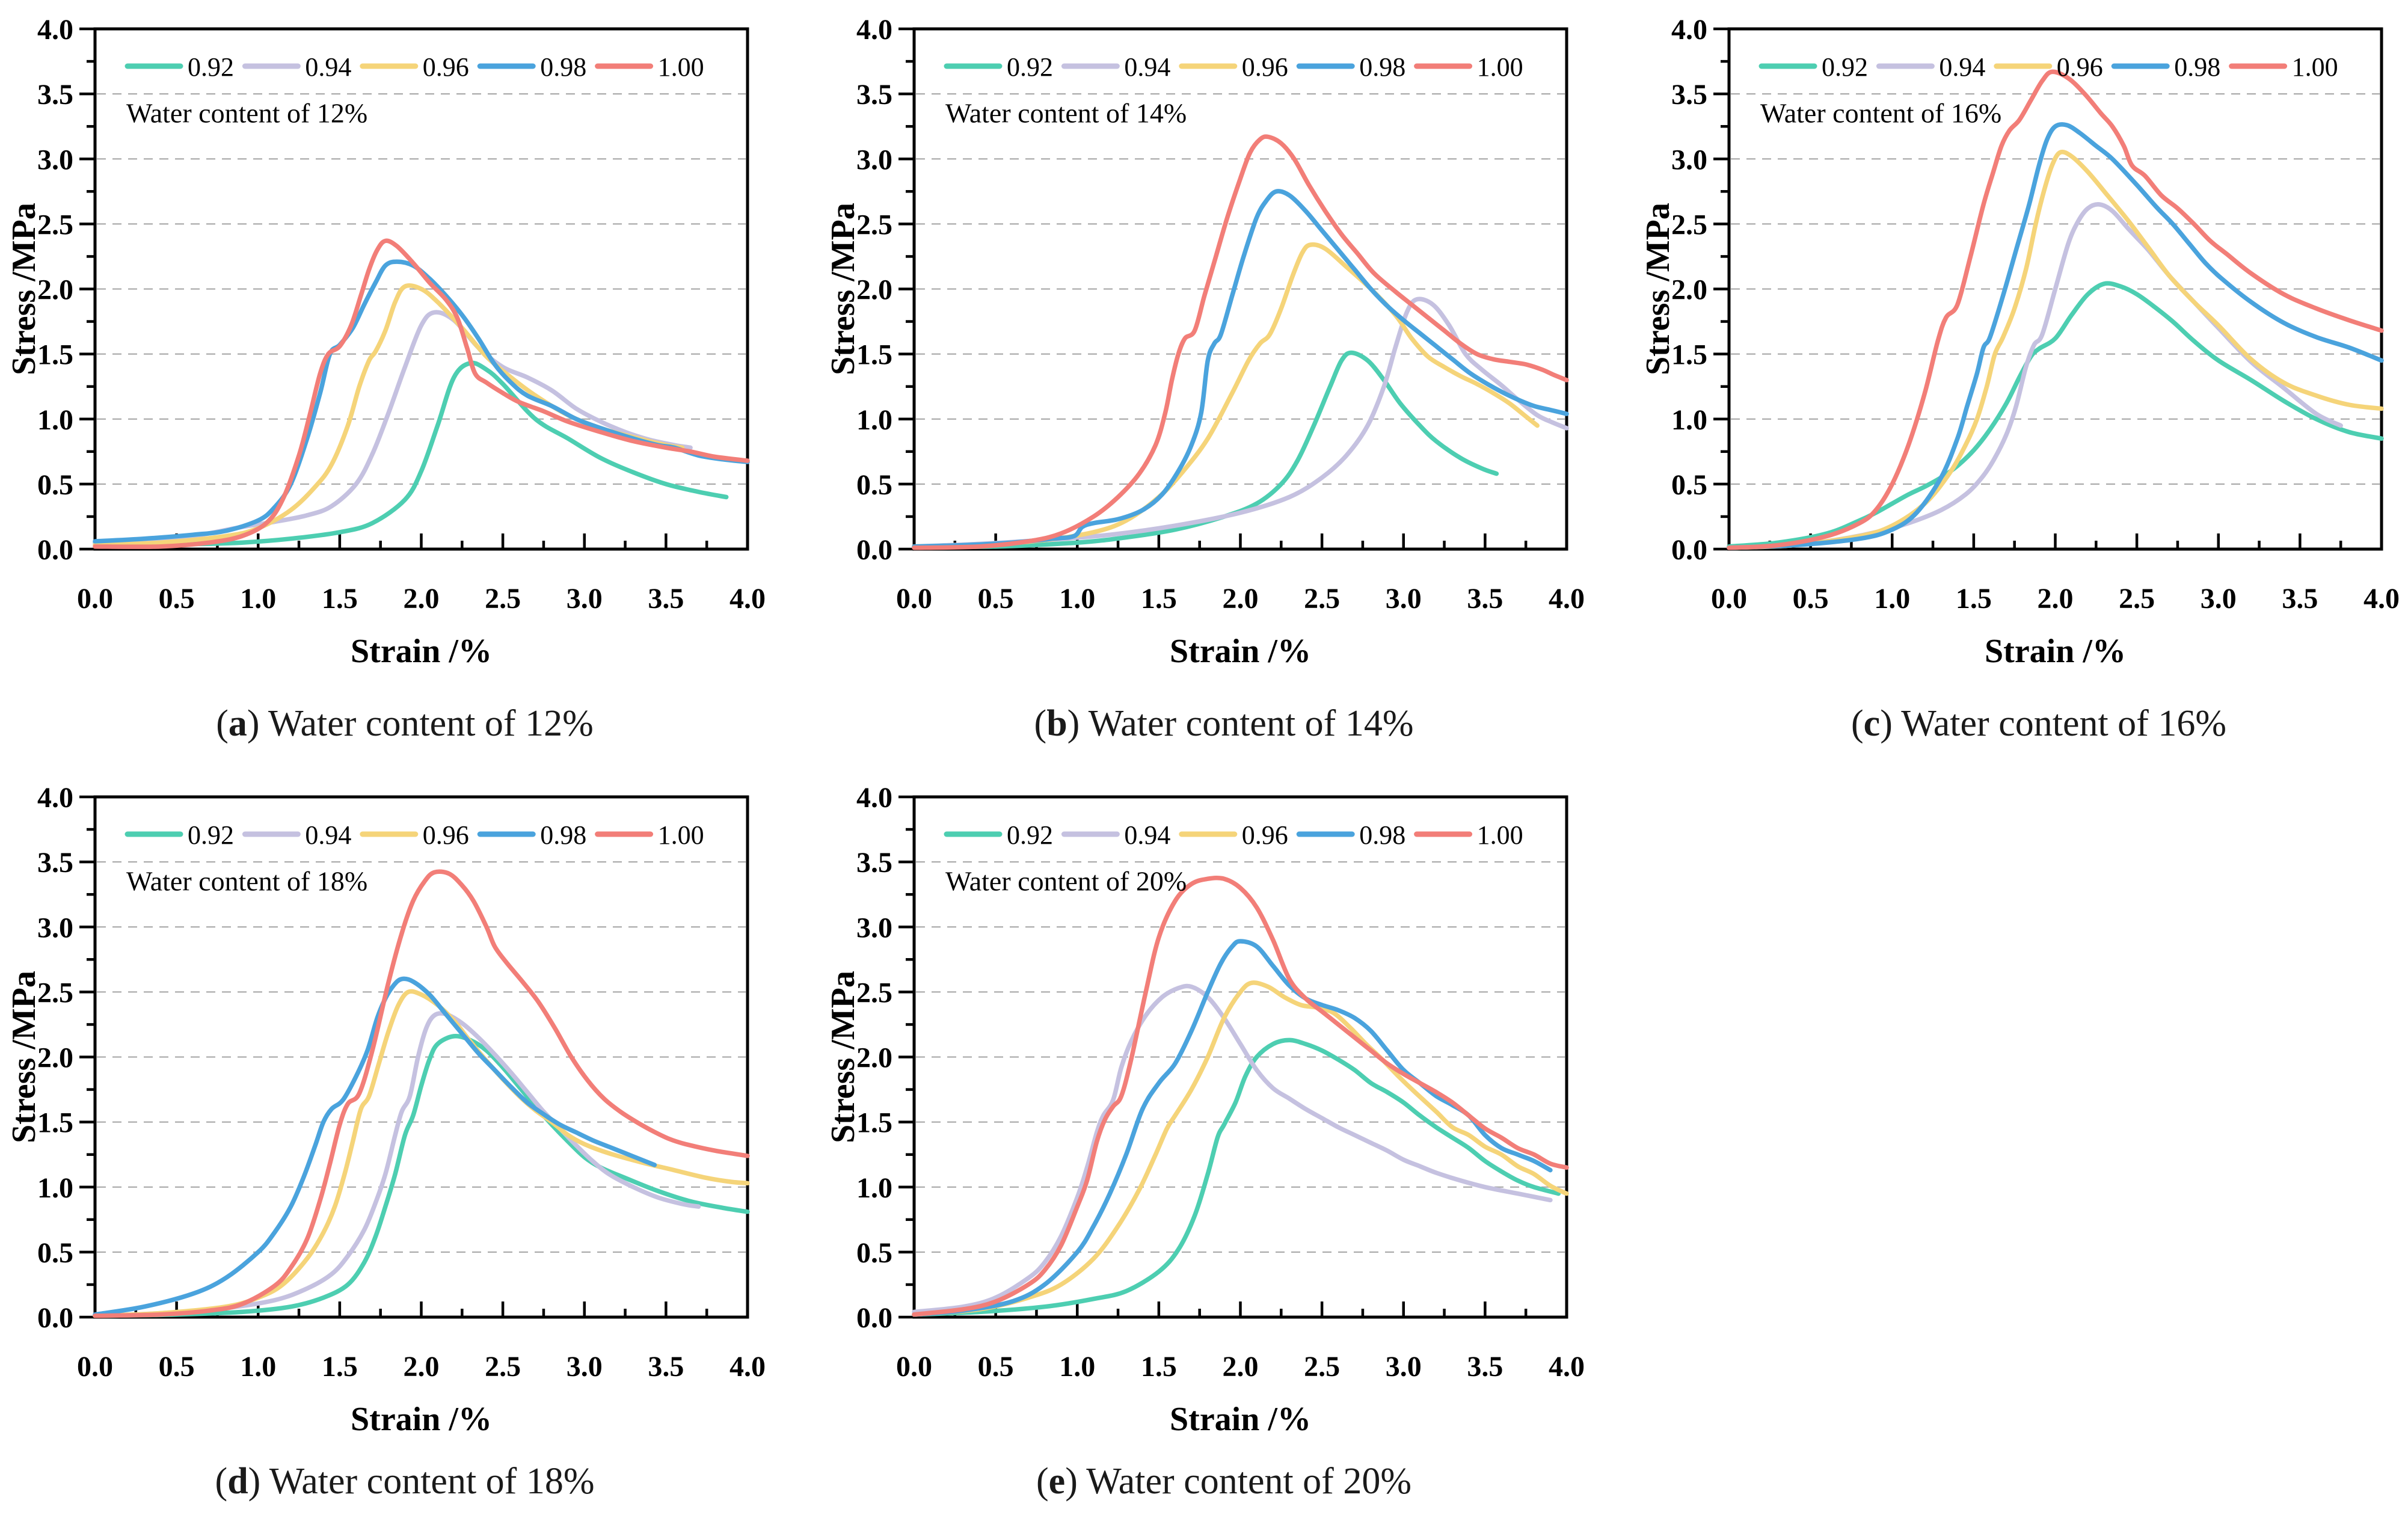 The width and height of the screenshot is (2408, 1518). I want to click on annotation-label: Water content of 16%, so click(1880, 113).